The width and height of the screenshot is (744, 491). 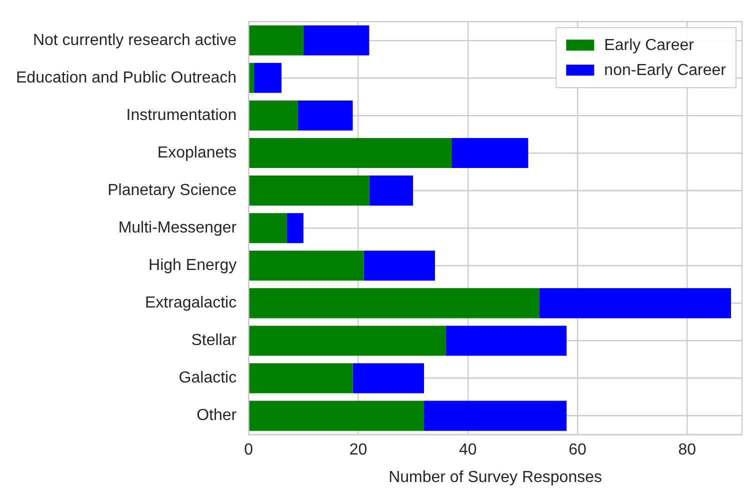 I want to click on y-tick-label: High Energy, so click(x=192, y=265).